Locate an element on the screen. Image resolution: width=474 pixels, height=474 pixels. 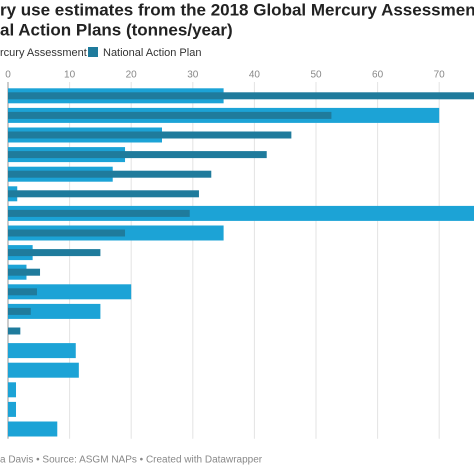
x-tick-label: 0 is located at coordinates (8, 75).